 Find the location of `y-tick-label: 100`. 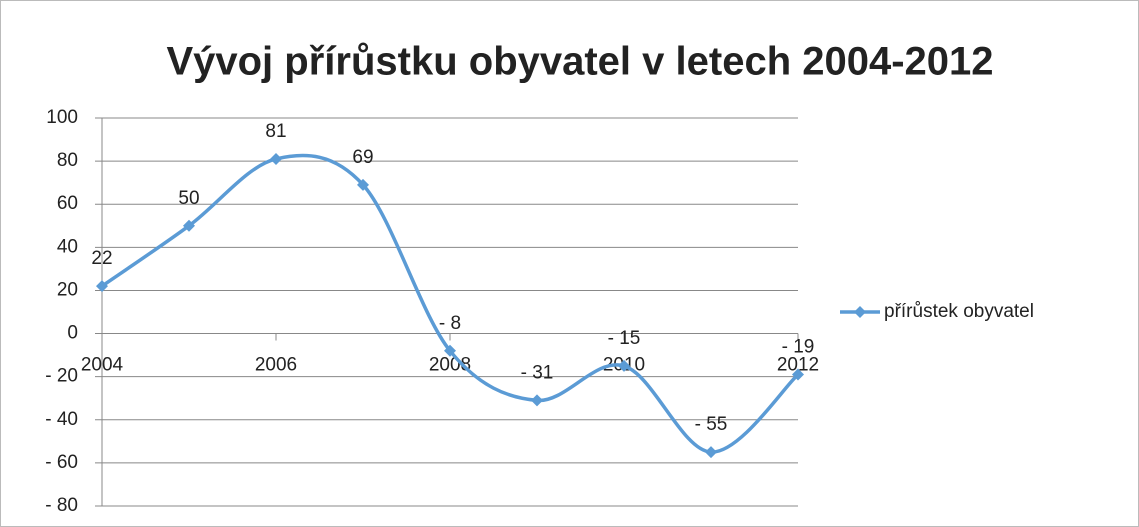

y-tick-label: 100 is located at coordinates (62, 117).